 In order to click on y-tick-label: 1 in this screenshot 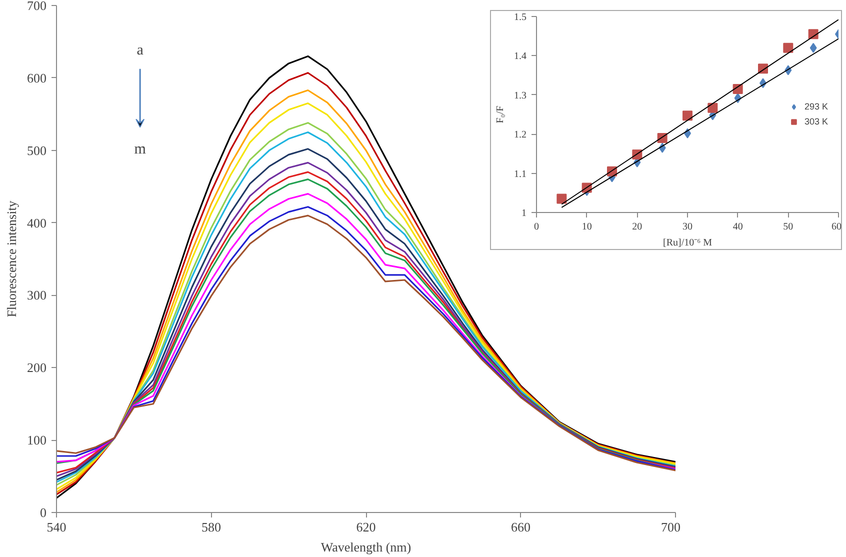, I will do `click(524, 213)`.